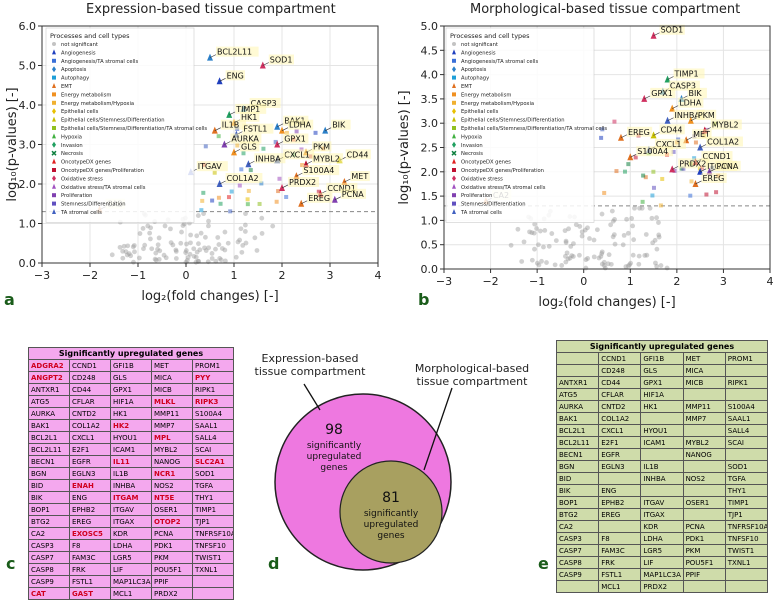 Image resolution: width=784 pixels, height=600 pixels. What do you see at coordinates (131, 557) in the screenshot?
I see `table-row: CASP7 FAM3C LGR5 PKM TWIST1` at bounding box center [131, 557].